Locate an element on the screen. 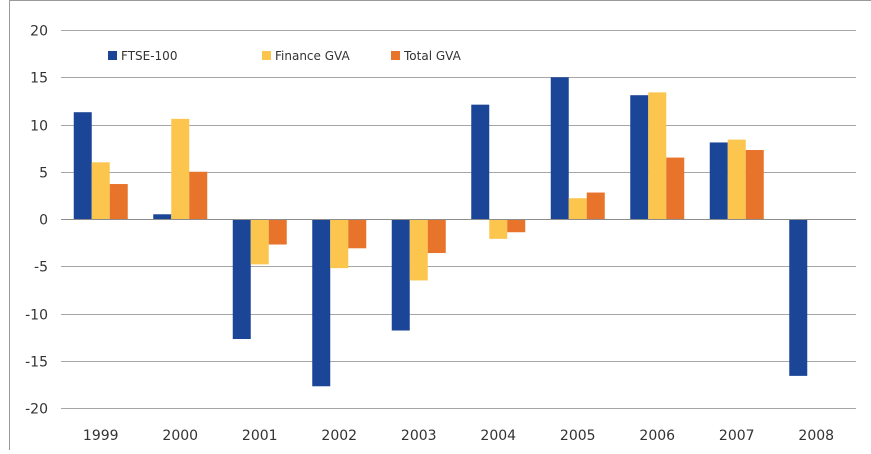  x-axis-ticks: 1999 2000 2001 2002 2003 2004 2005 2006 2007 2008 is located at coordinates (458, 436).